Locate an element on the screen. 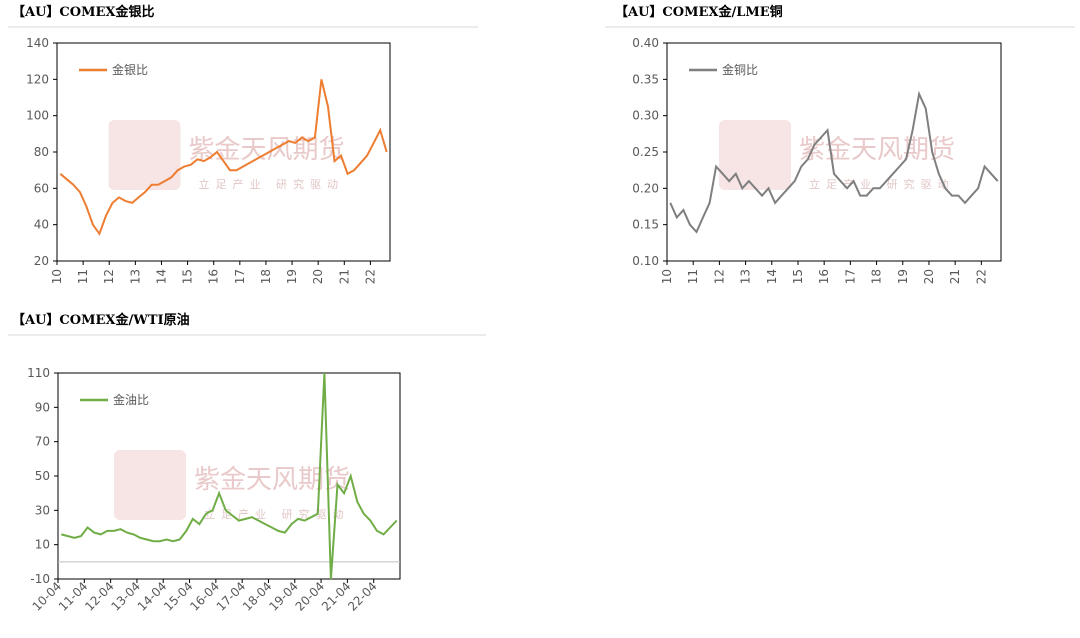 This screenshot has height=638, width=1080. y-tick-label: 100 is located at coordinates (37, 116).